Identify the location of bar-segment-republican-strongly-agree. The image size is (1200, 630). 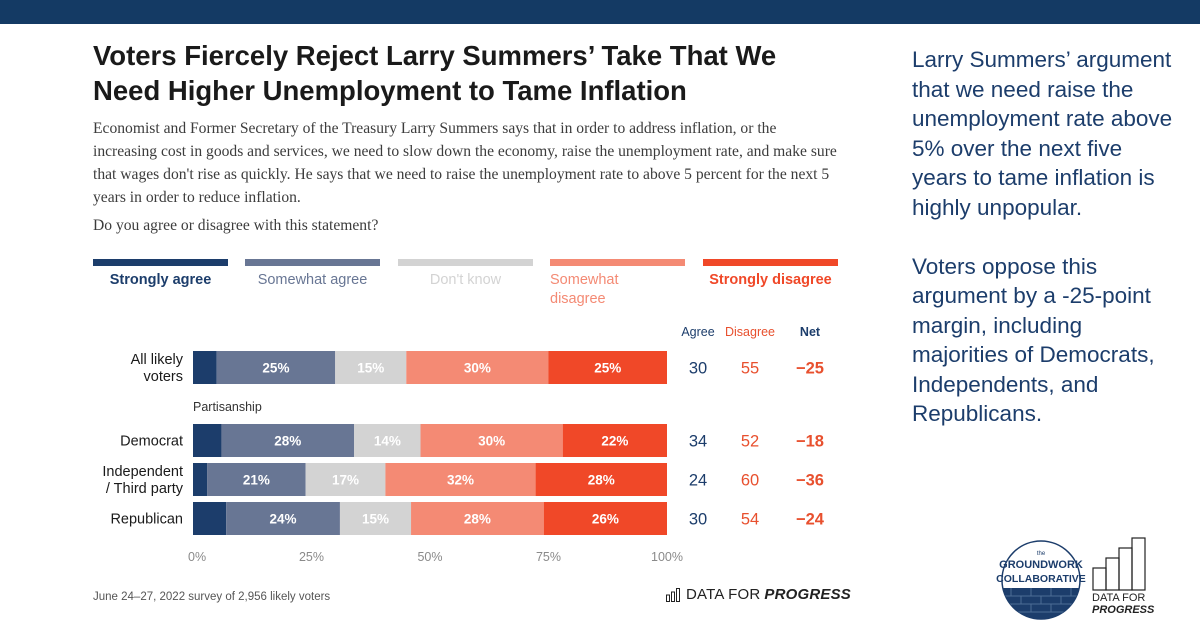
(210, 518).